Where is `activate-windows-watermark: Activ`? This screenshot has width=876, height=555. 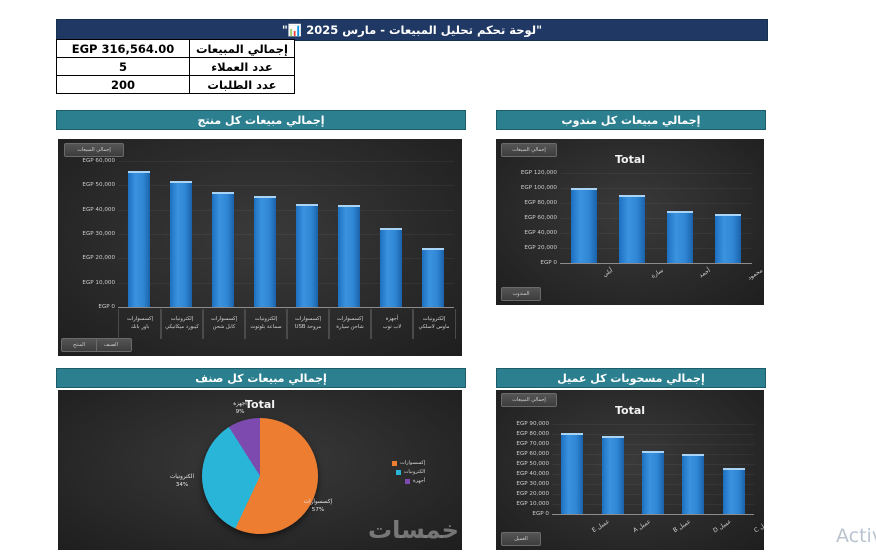
activate-windows-watermark: Activ is located at coordinates (856, 536).